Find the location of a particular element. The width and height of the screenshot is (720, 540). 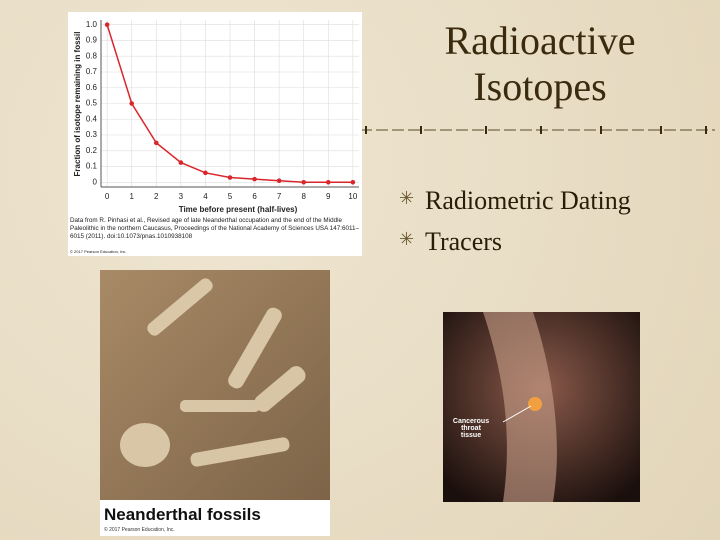

x-tick-label: 2 is located at coordinates (156, 196).